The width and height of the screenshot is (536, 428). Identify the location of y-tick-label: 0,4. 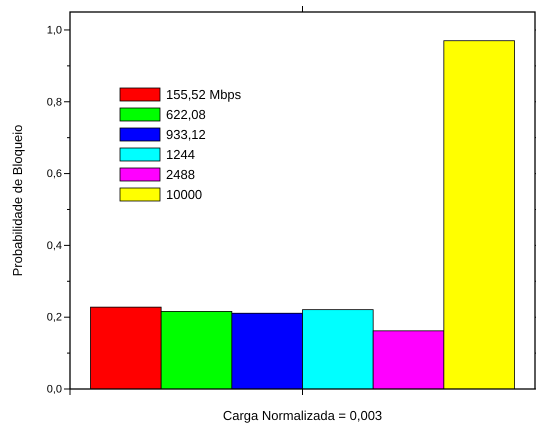
(54, 246).